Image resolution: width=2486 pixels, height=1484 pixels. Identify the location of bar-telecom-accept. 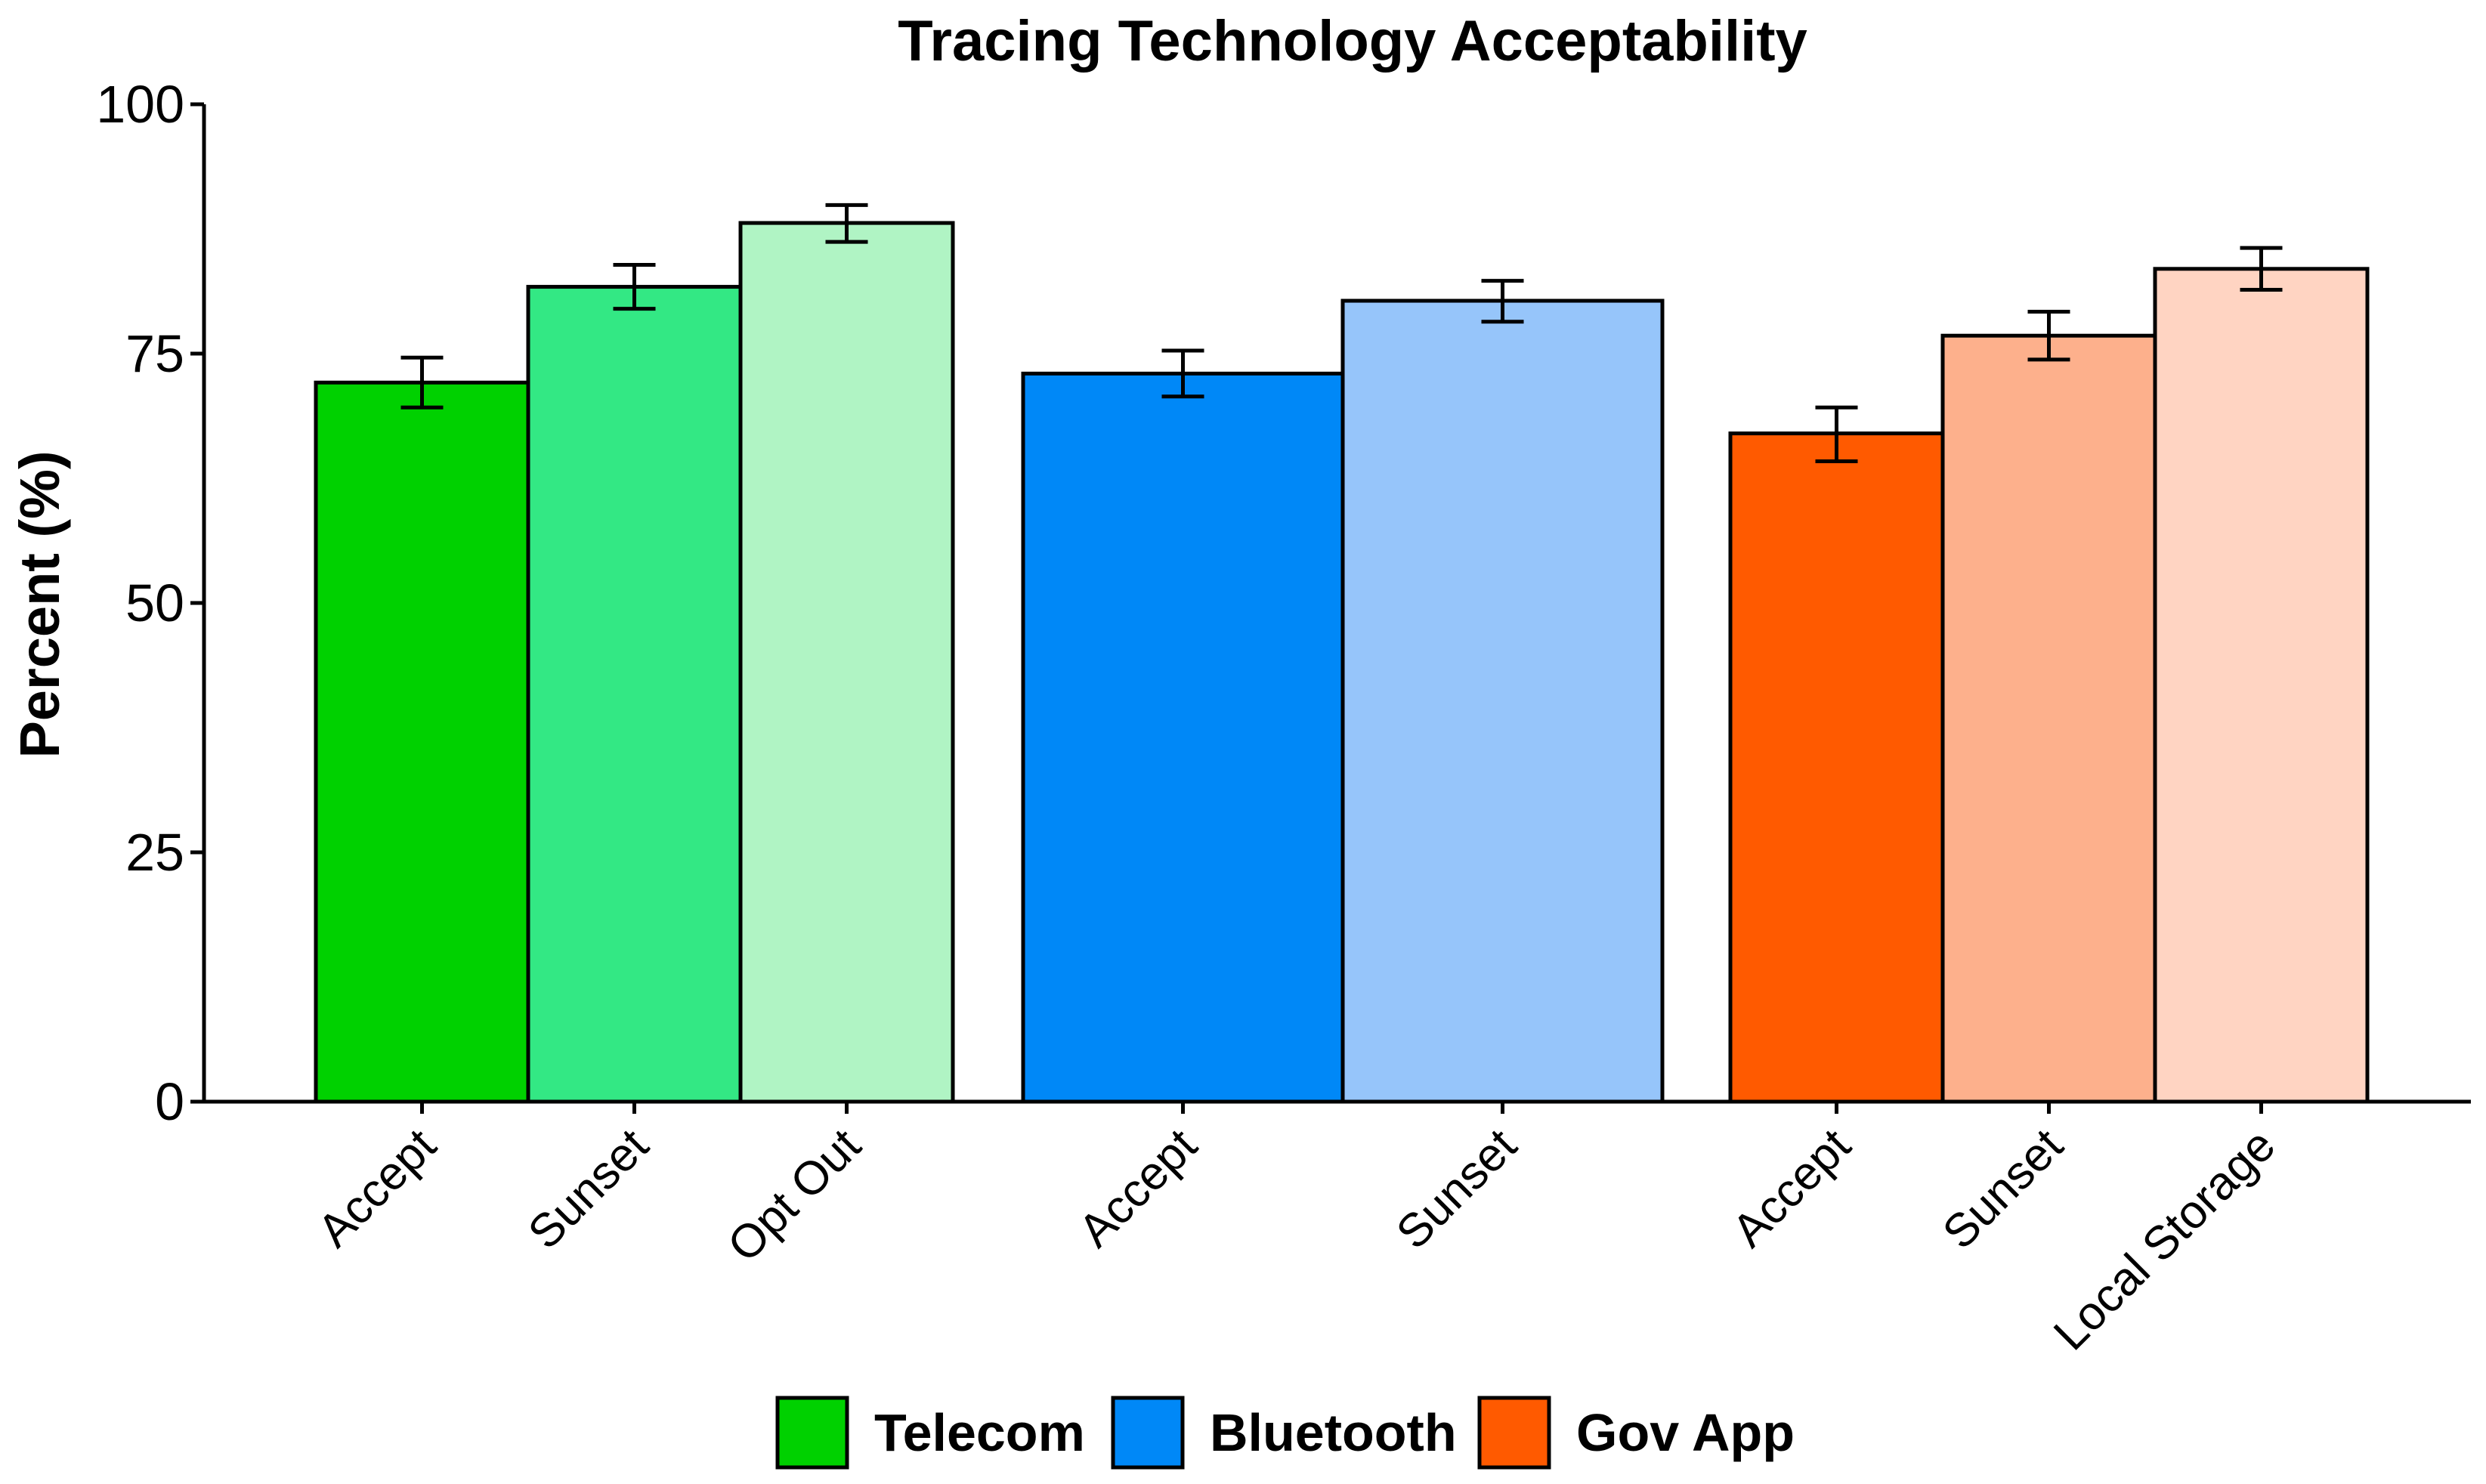
(422, 742).